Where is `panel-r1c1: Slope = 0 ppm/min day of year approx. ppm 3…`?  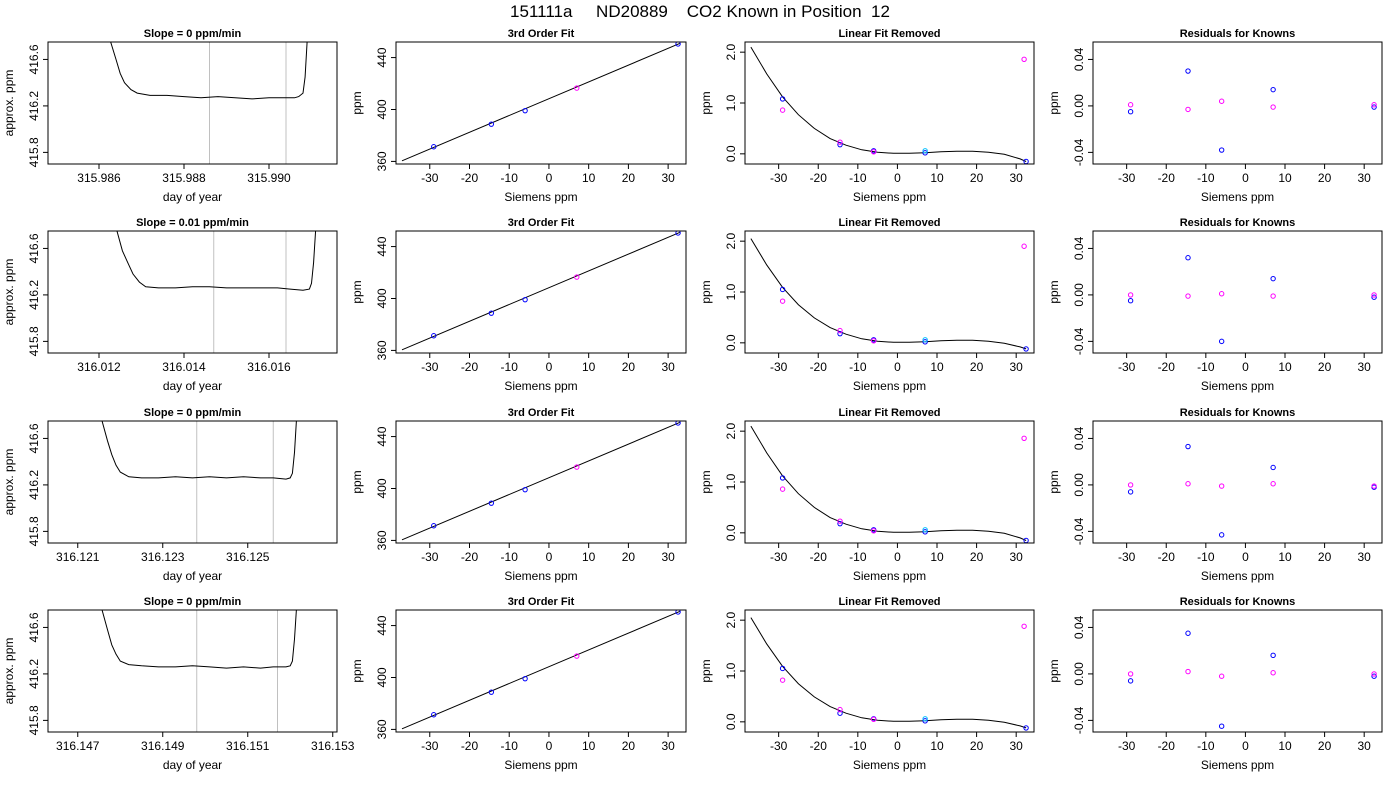
panel-r1c1: Slope = 0 ppm/min day of year approx. ppm 3… is located at coordinates (170, 116).